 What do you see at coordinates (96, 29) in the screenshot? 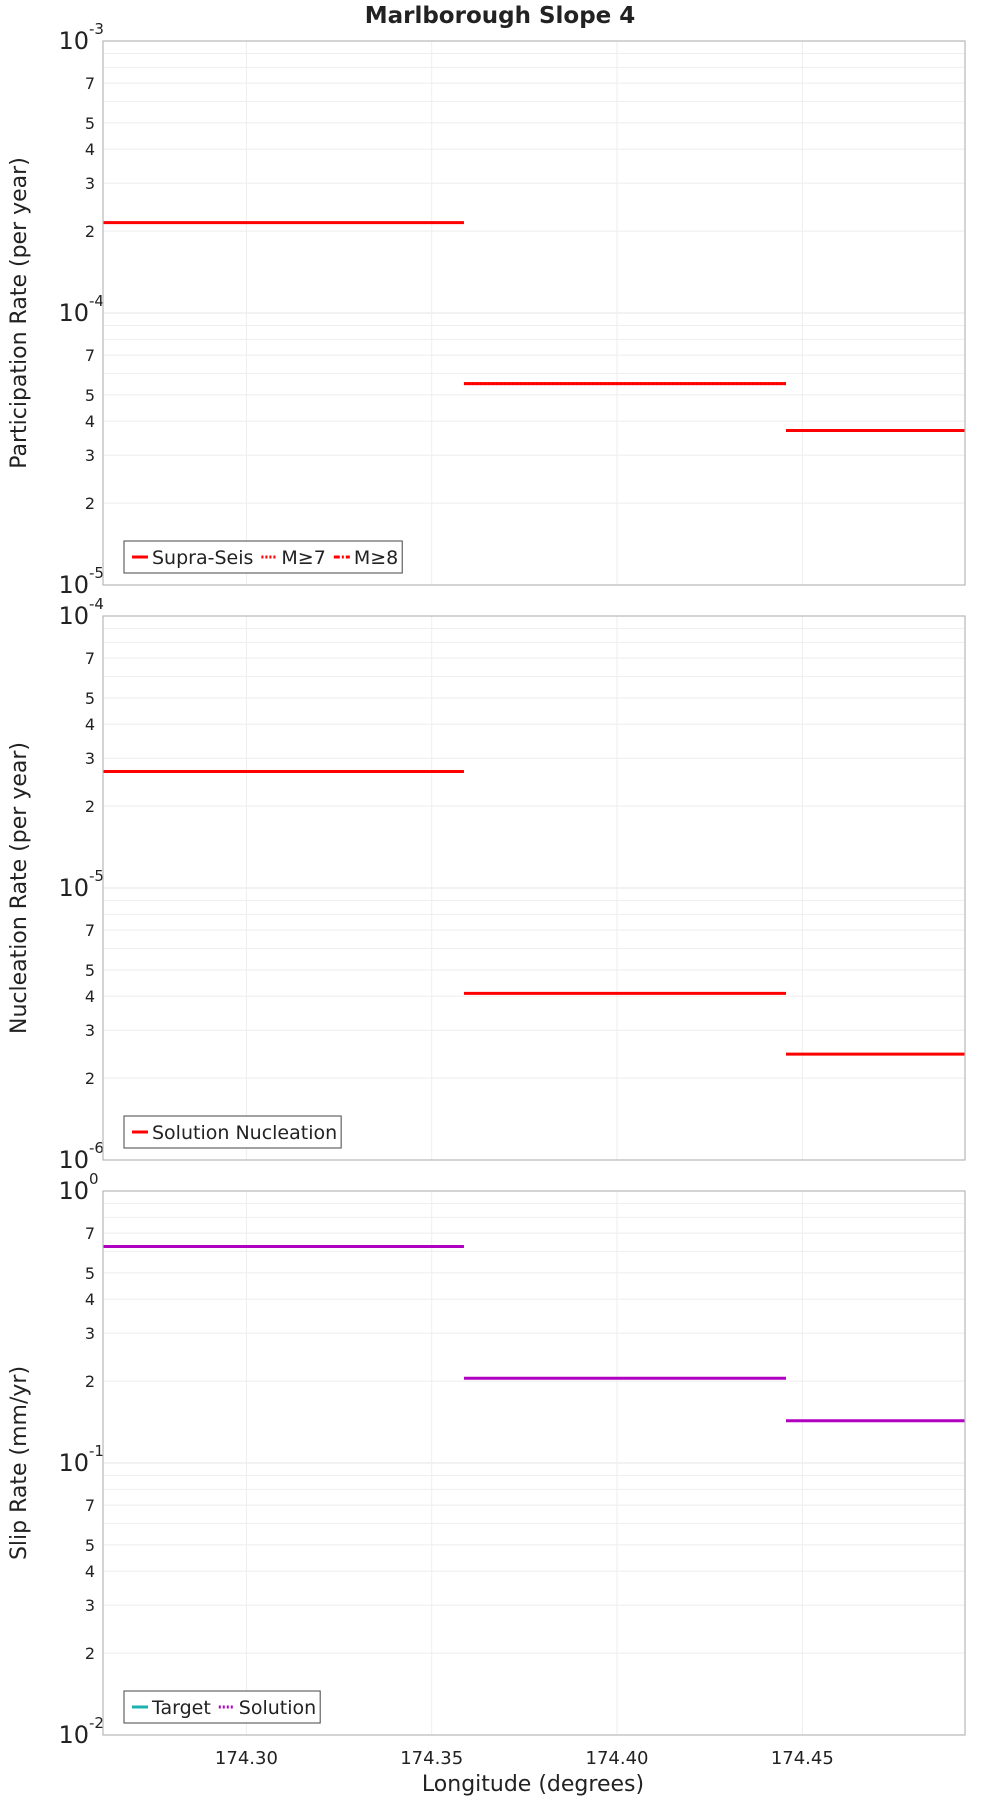
I see `y-tick-exponent: -3` at bounding box center [96, 29].